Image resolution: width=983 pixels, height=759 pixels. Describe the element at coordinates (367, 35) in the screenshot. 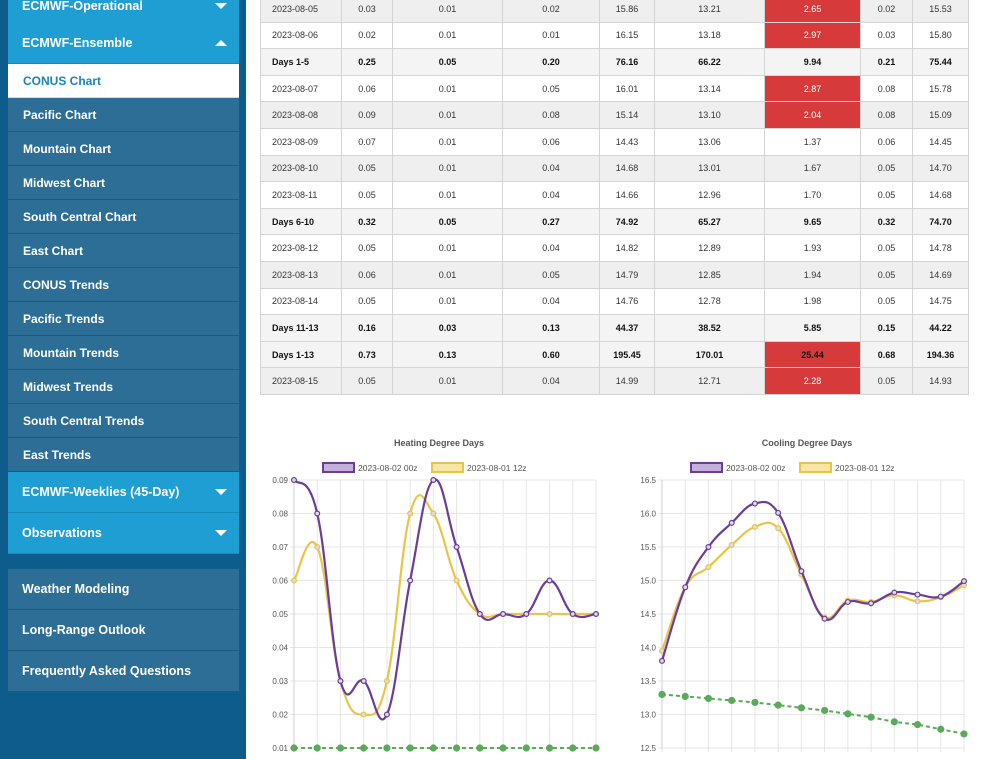

I see `table-cell: 0.02` at that location.